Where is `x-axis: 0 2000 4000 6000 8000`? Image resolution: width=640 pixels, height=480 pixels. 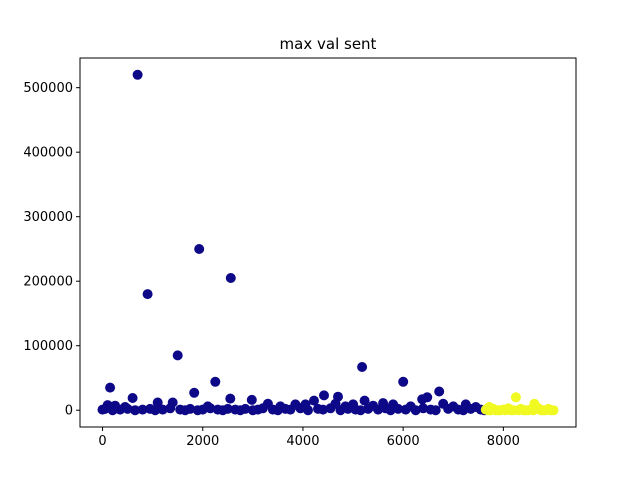 x-axis: 0 2000 4000 6000 8000 is located at coordinates (309, 438).